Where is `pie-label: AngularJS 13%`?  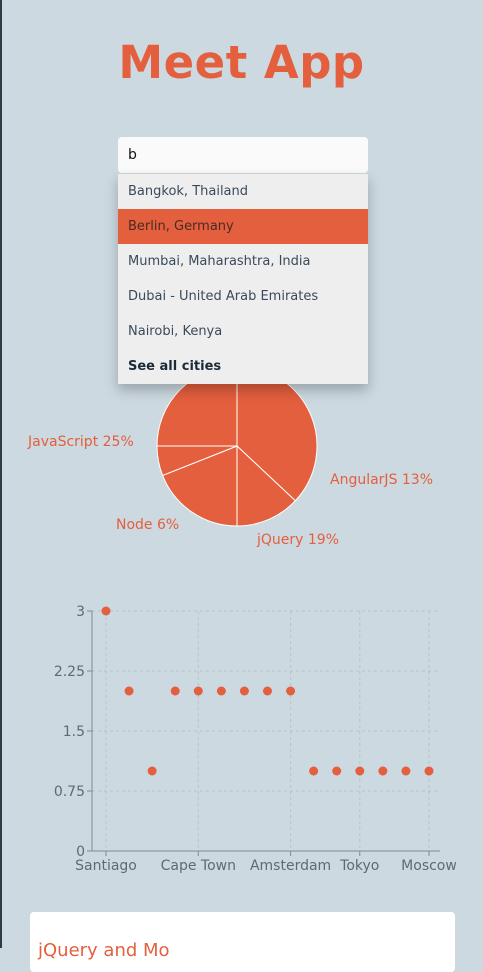 pie-label: AngularJS 13% is located at coordinates (381, 480).